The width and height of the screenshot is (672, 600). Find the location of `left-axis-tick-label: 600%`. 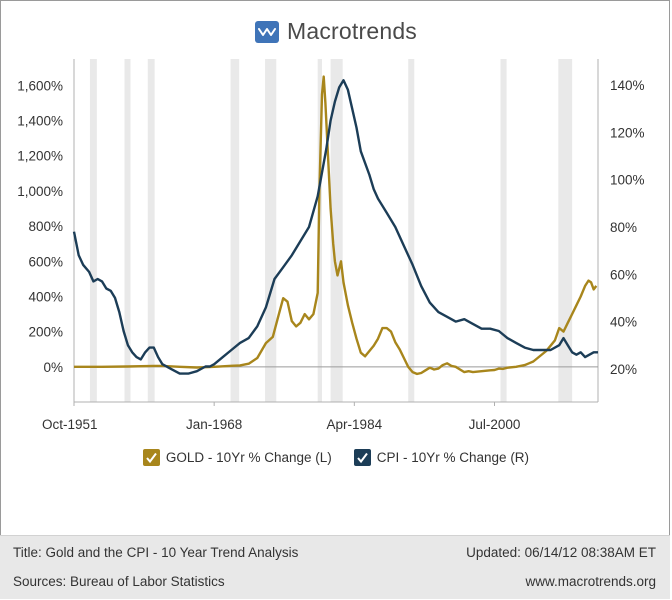

left-axis-tick-label: 600% is located at coordinates (45, 261).